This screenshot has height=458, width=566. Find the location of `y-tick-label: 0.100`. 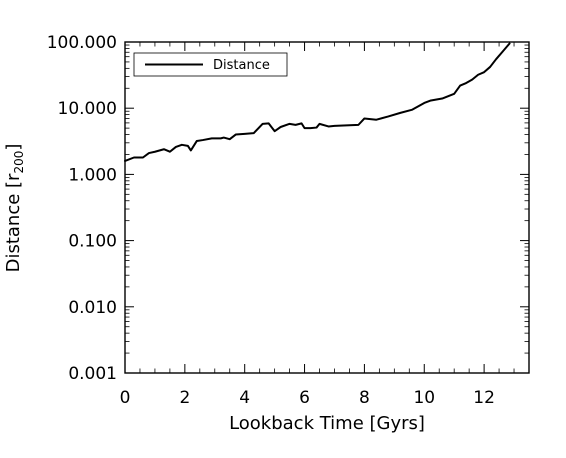

y-tick-label: 0.100 is located at coordinates (92, 242).